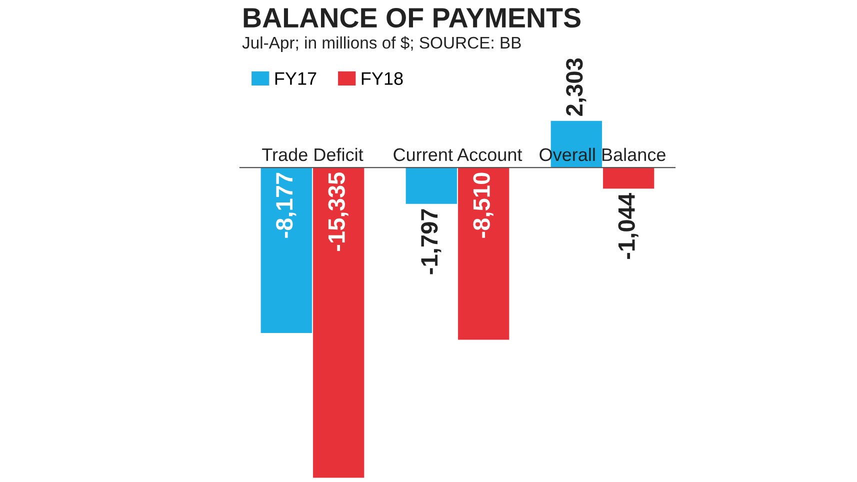 The width and height of the screenshot is (857, 482). I want to click on data-label: 2,303, so click(576, 87).